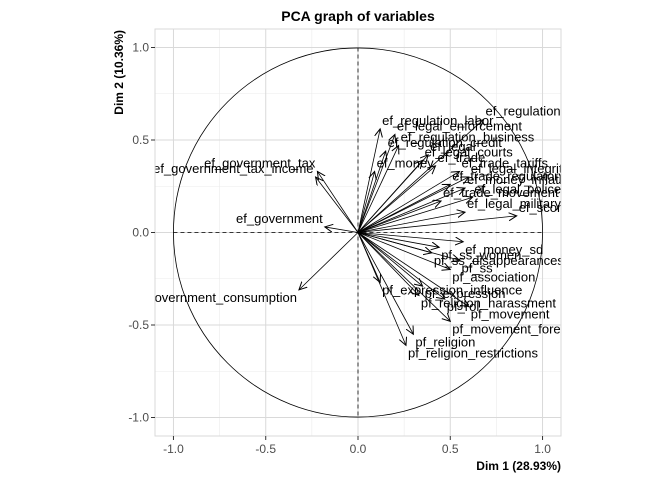  Describe the element at coordinates (521, 179) in the screenshot. I see `variable-label: ef_money_inflation` at that location.